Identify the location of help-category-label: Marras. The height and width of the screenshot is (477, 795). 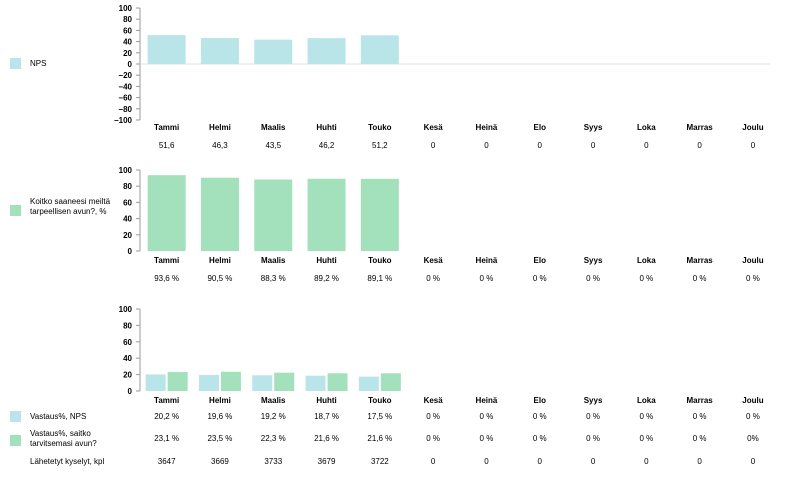
(700, 260).